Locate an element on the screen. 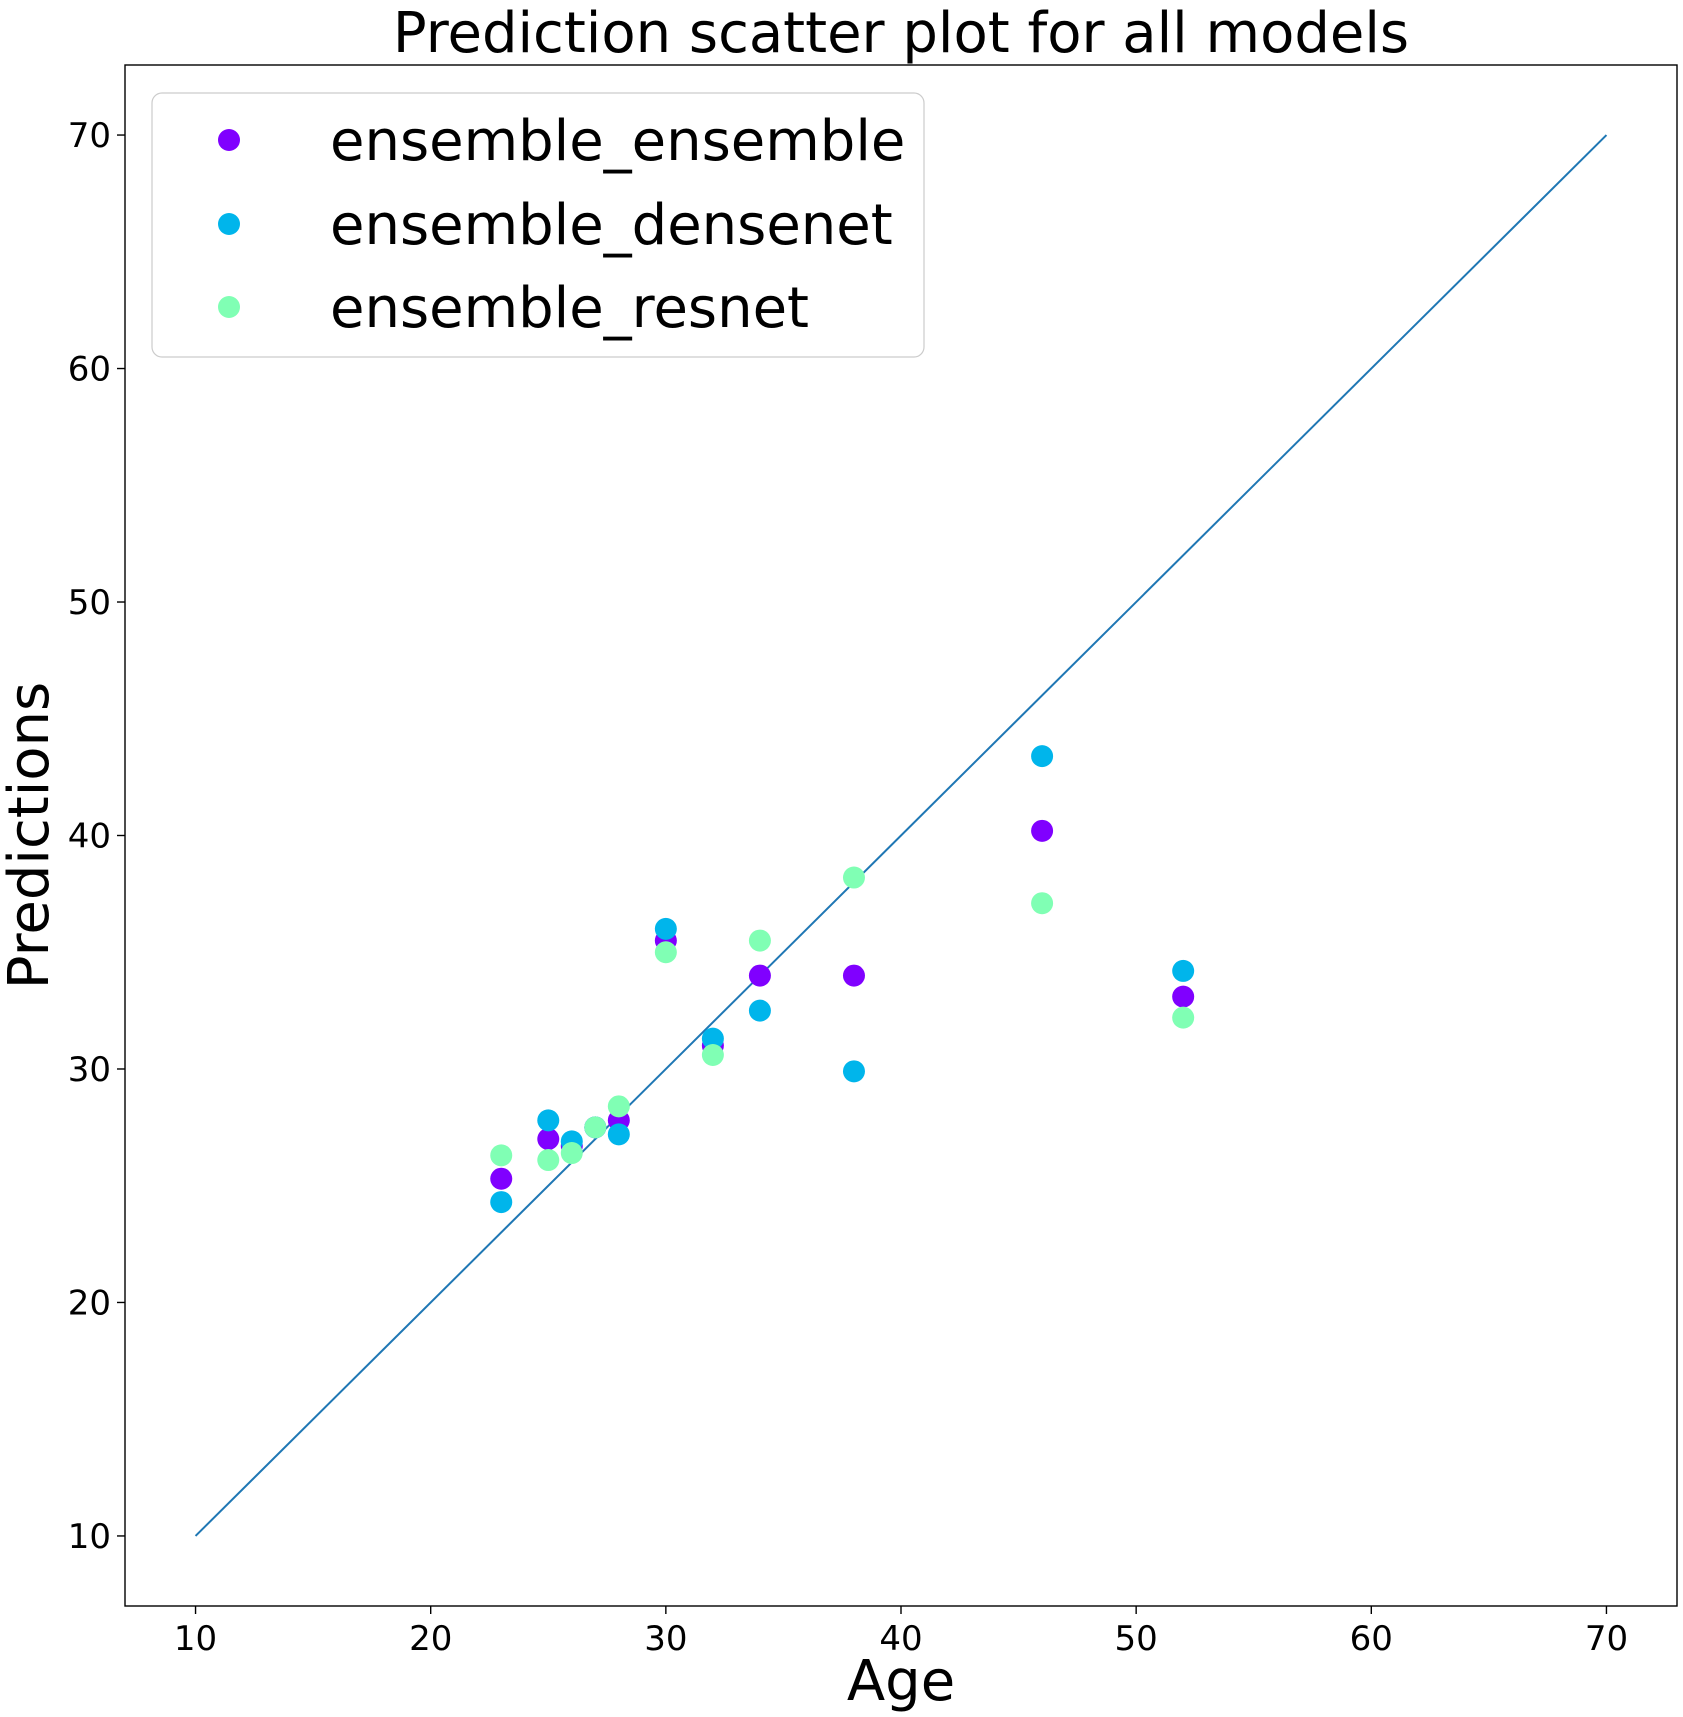 This screenshot has height=1717, width=1683. y-tick-label: 30 is located at coordinates (89, 1070).